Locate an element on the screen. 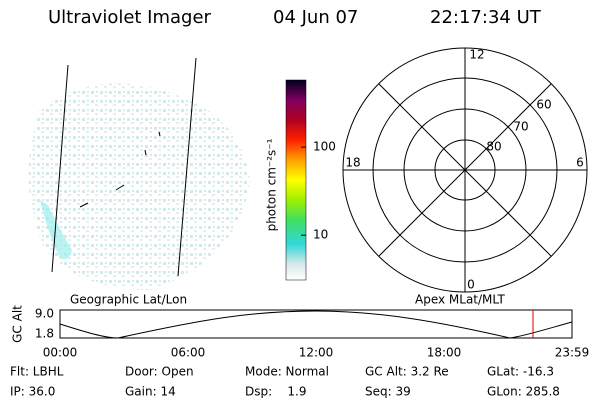 The width and height of the screenshot is (600, 400). colorbar-label: photon cm⁻²s⁻¹ is located at coordinates (272, 184).